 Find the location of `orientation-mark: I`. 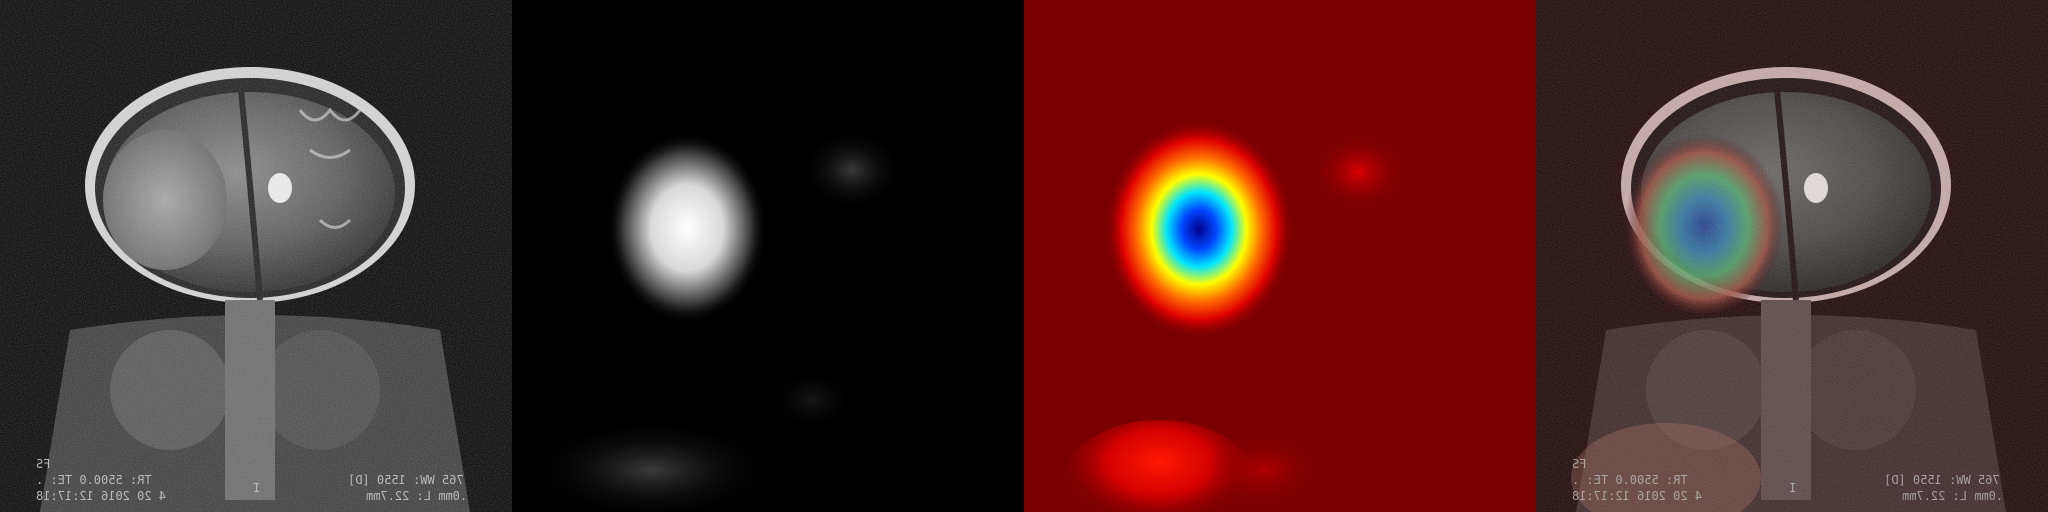

orientation-mark: I is located at coordinates (257, 488).